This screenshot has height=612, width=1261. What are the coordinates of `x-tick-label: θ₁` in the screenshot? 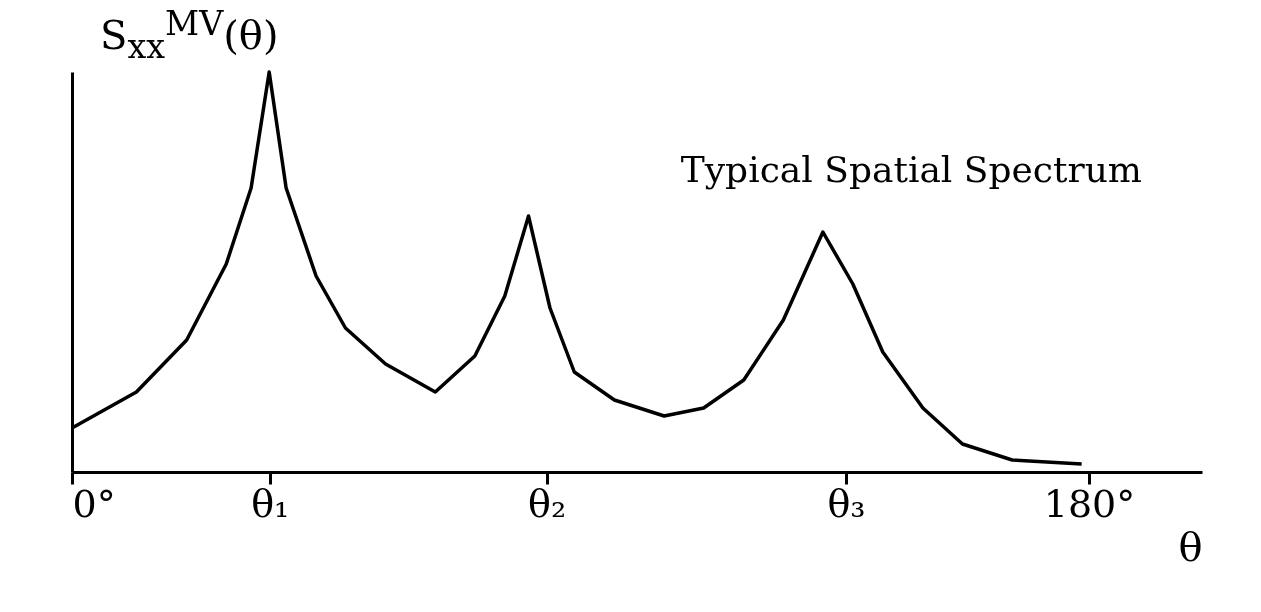 It's located at (270, 503).